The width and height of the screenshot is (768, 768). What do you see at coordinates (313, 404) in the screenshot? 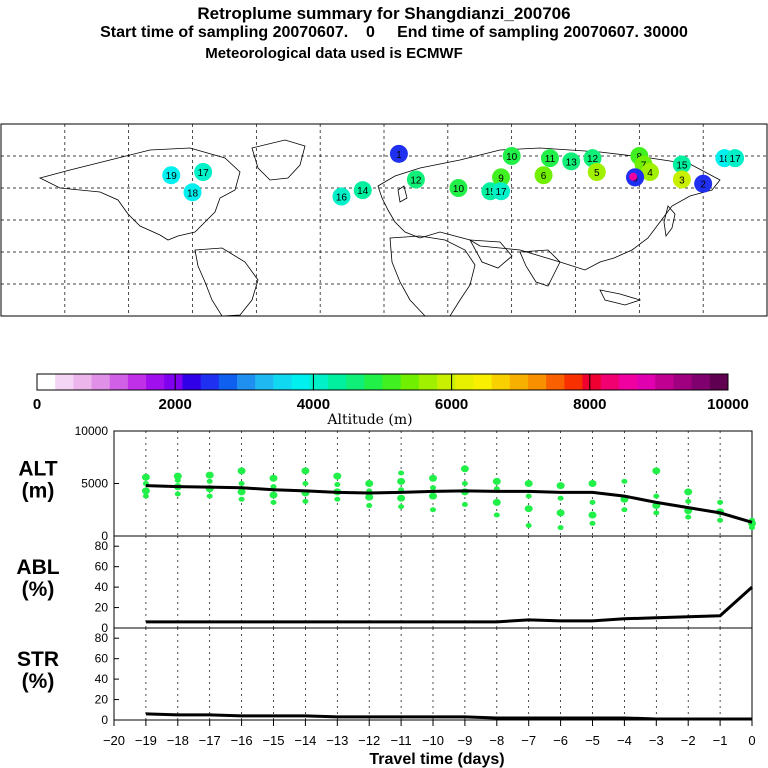
I see `colorbar-tick-label: 4000` at bounding box center [313, 404].